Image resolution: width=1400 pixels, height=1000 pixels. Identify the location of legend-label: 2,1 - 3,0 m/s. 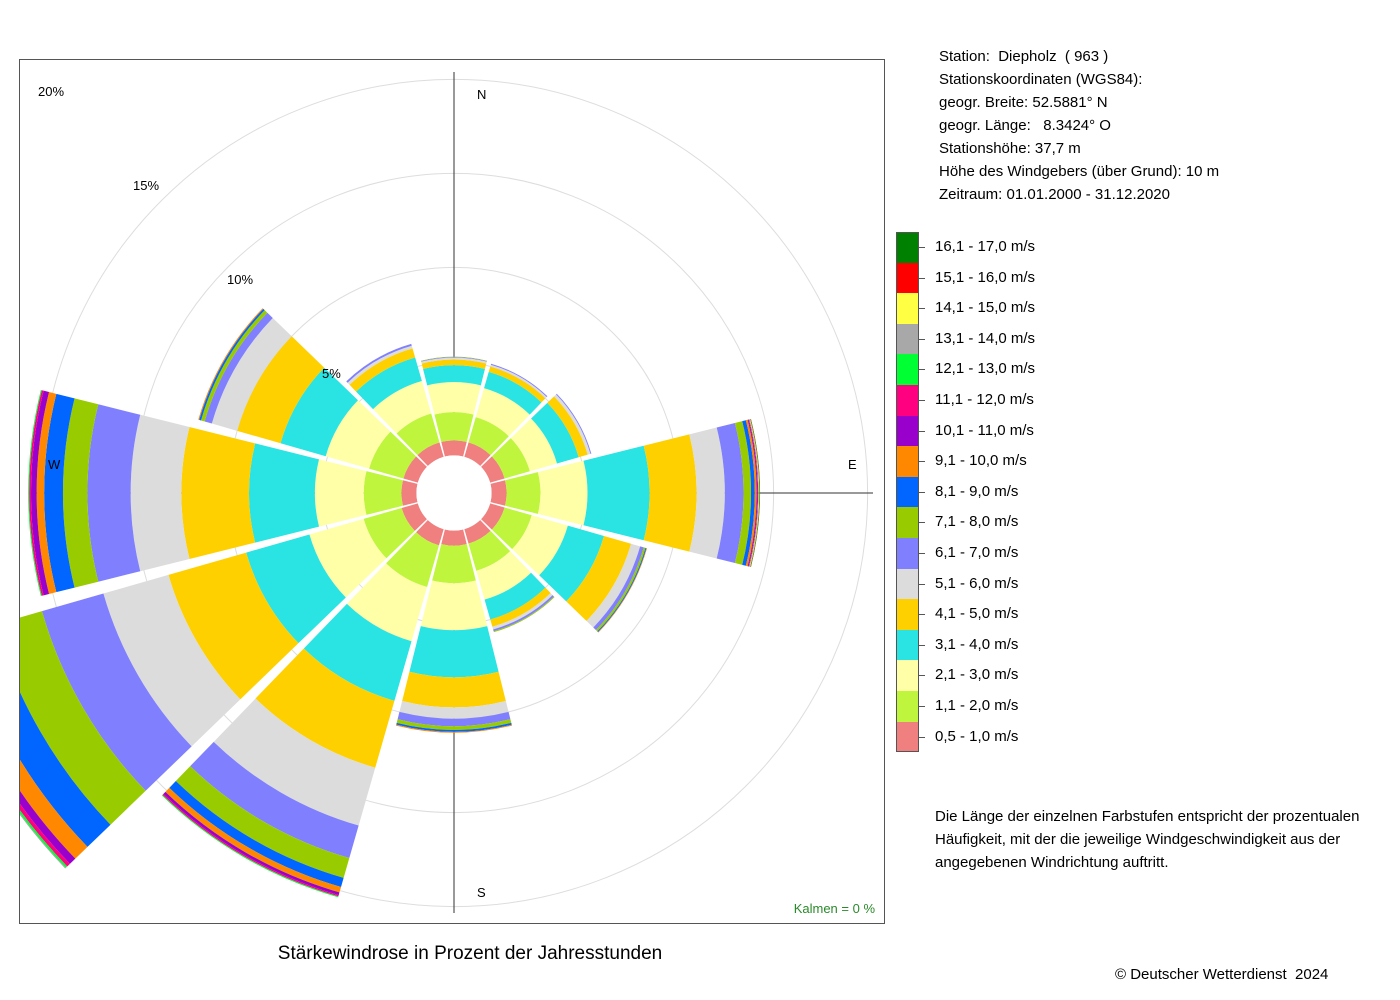
(977, 675).